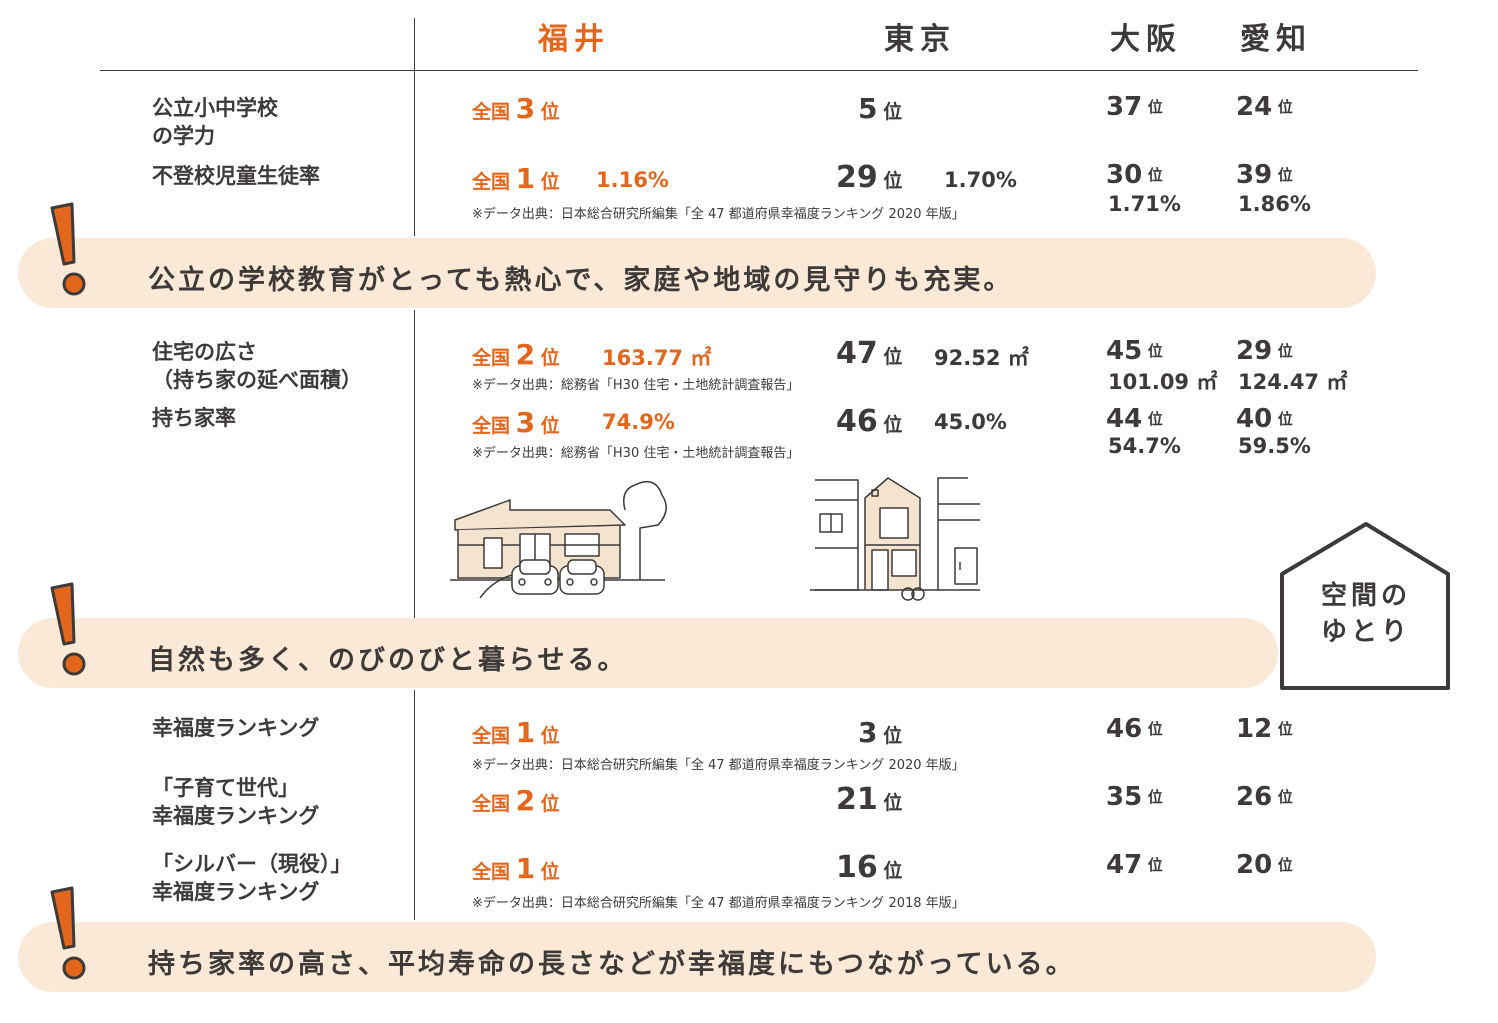 This screenshot has height=1023, width=1498. I want to click on header-divider, so click(759, 70).